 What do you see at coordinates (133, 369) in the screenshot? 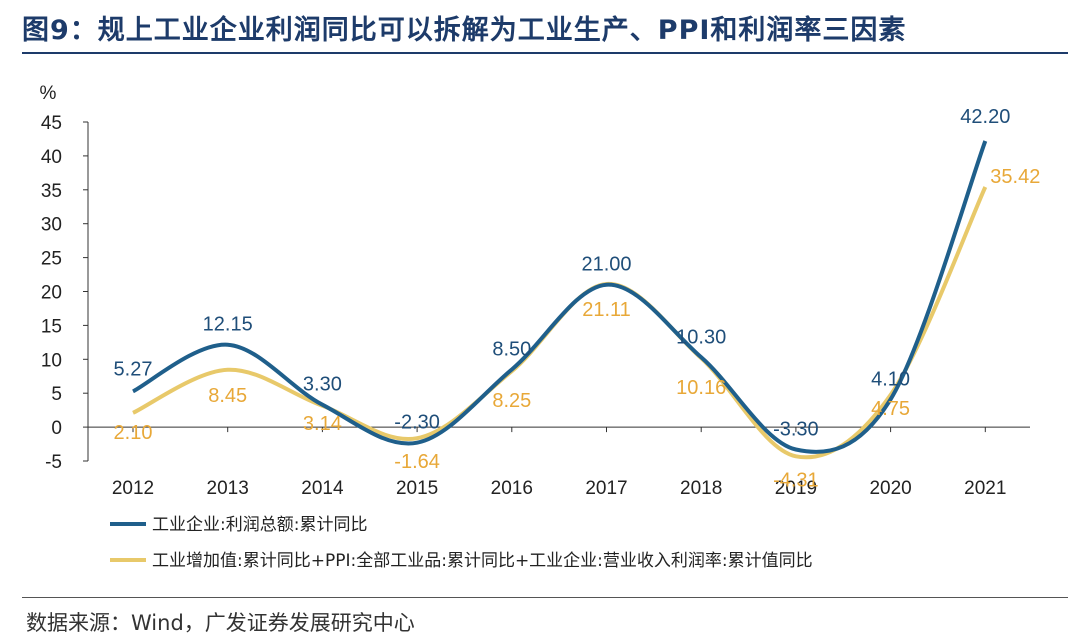
I see `data-label-profit: 5.27` at bounding box center [133, 369].